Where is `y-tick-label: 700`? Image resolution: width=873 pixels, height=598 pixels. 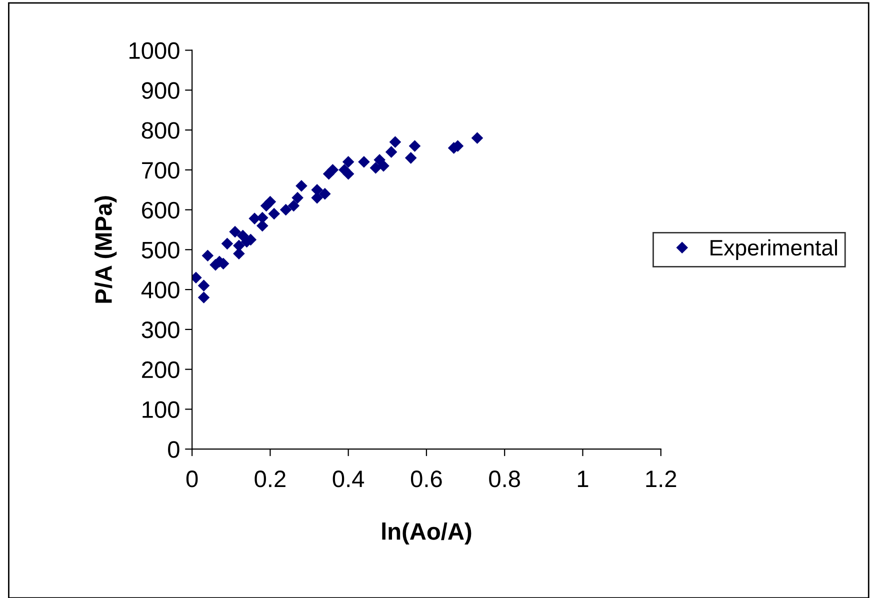
y-tick-label: 700 is located at coordinates (161, 170).